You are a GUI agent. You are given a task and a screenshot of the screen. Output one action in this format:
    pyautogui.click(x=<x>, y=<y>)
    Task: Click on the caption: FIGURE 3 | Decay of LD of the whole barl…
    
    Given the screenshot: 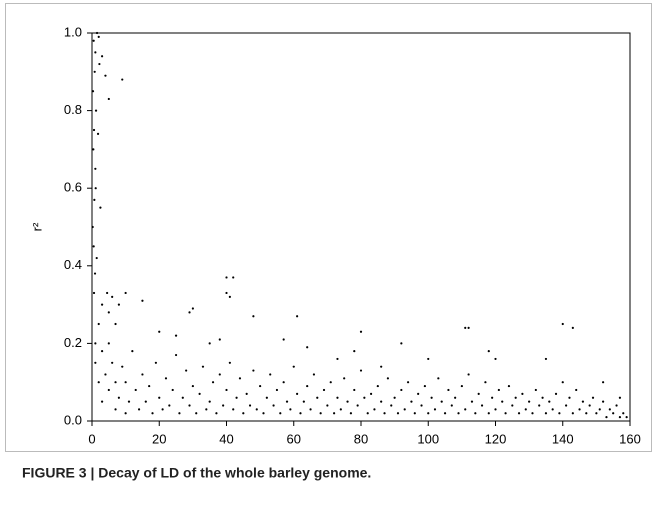 What is the action you would take?
    pyautogui.click(x=196, y=473)
    